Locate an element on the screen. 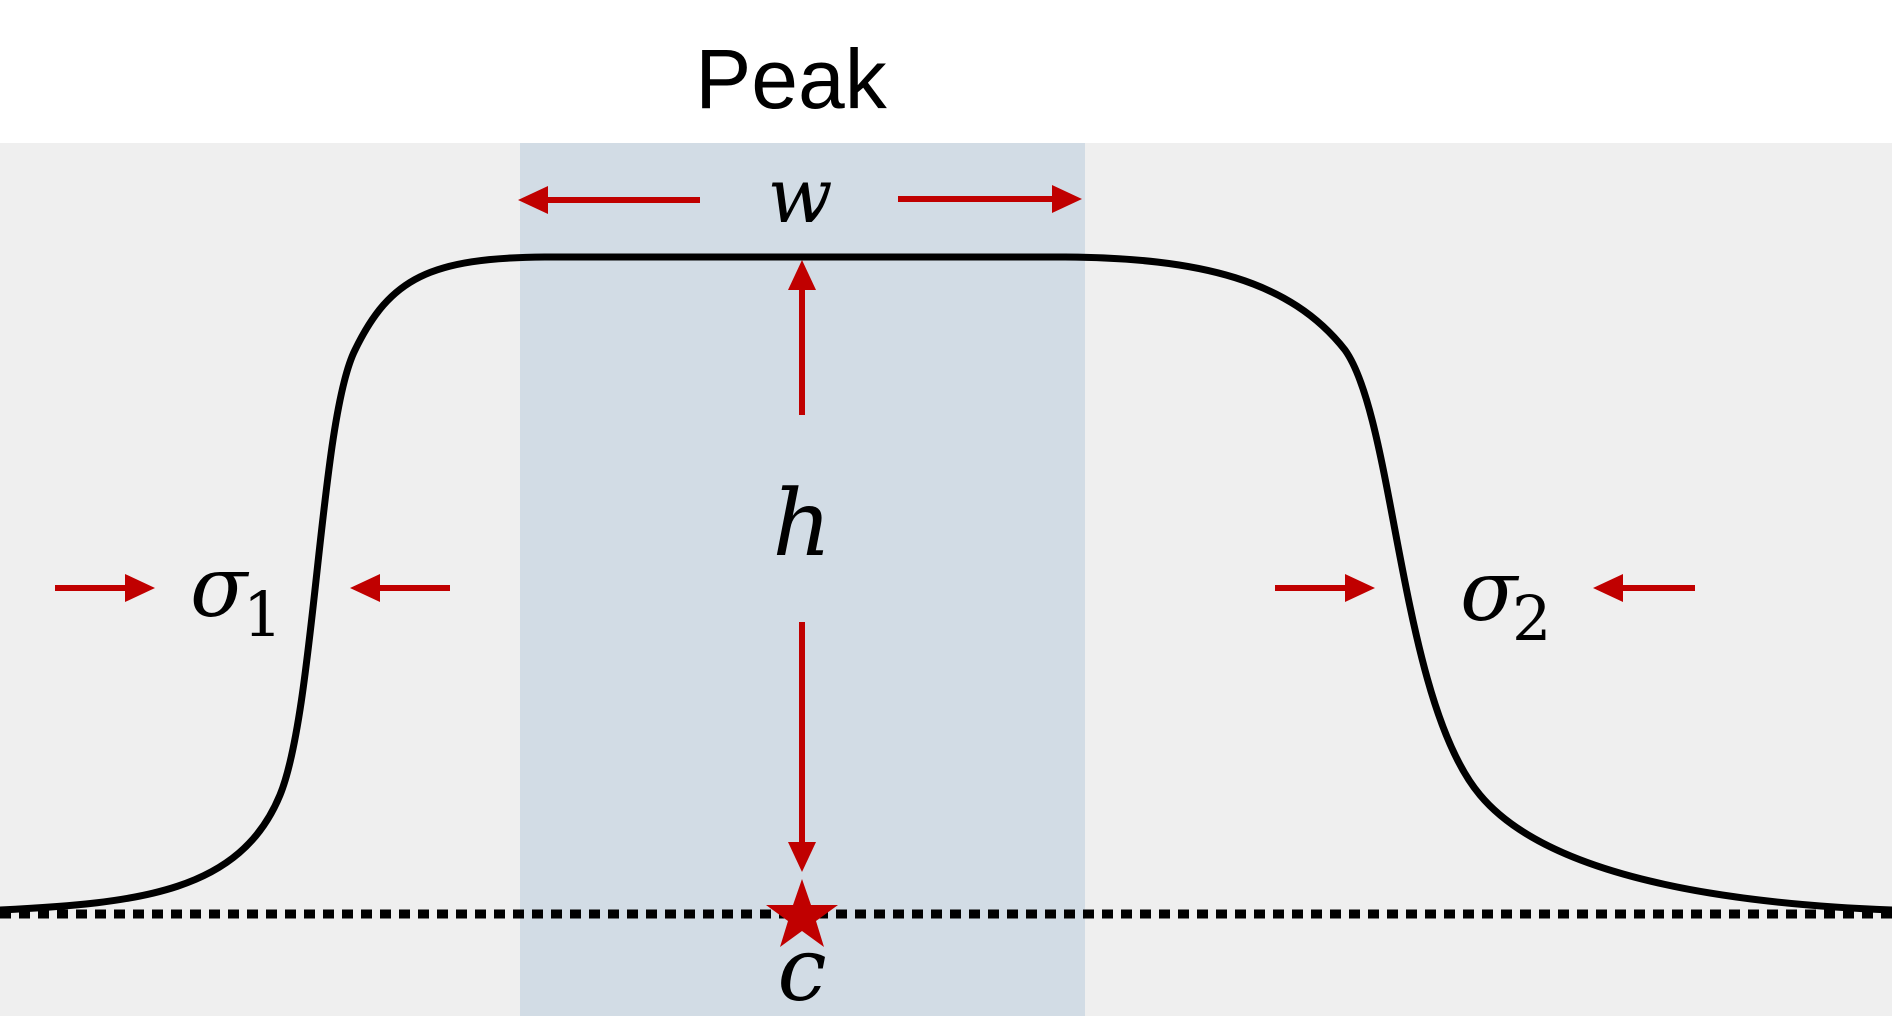 This screenshot has width=1892, height=1026. sigma1-symbol: σ is located at coordinates (220, 587).